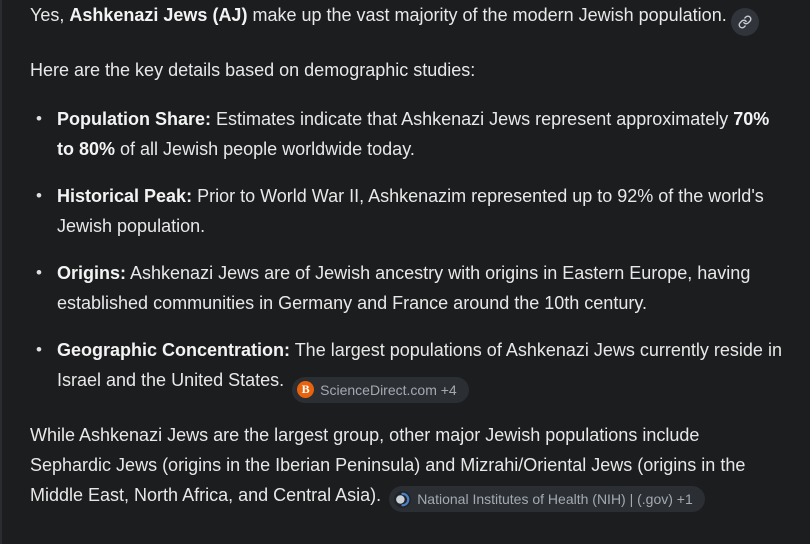 This screenshot has width=810, height=544. I want to click on citation-link-button, so click(744, 22).